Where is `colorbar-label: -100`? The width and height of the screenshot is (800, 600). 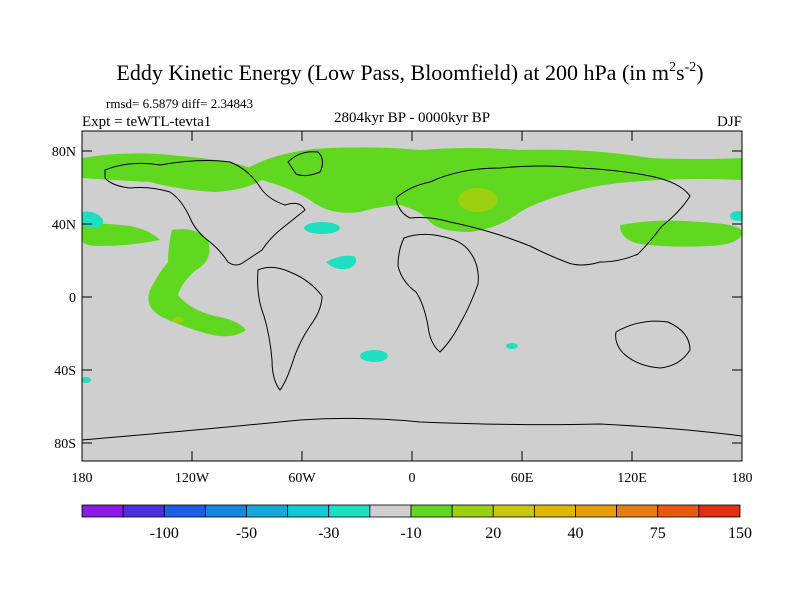
colorbar-label: -100 is located at coordinates (164, 533).